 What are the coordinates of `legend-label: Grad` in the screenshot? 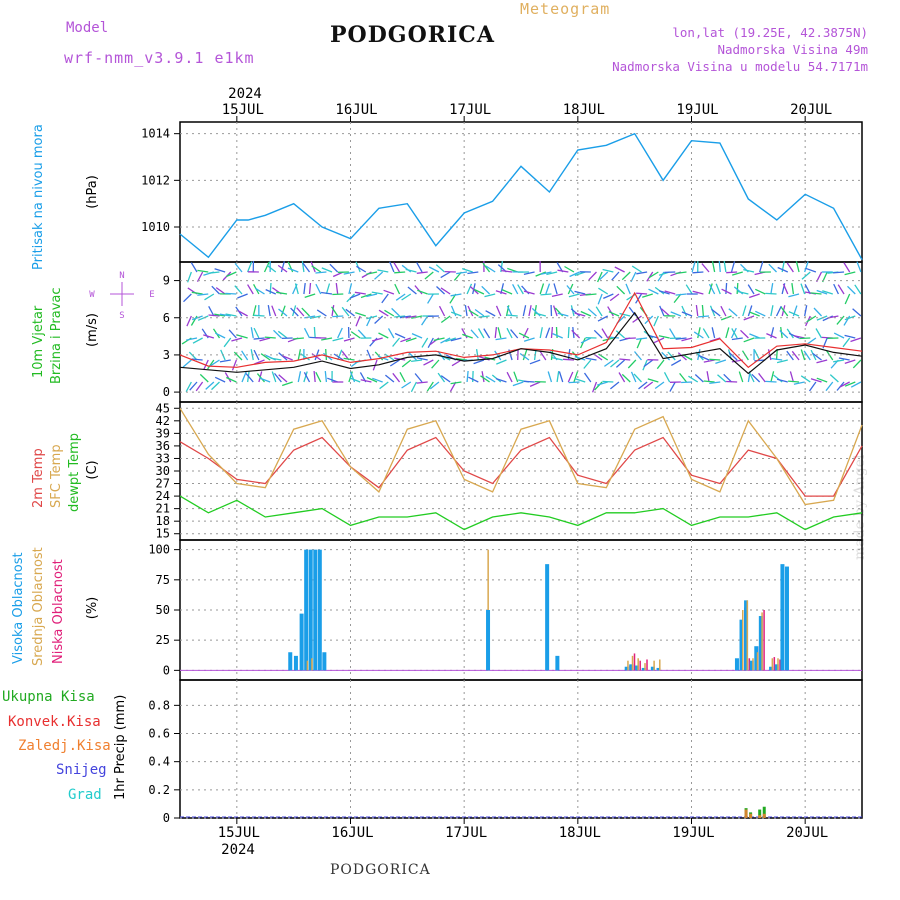 It's located at (85, 795).